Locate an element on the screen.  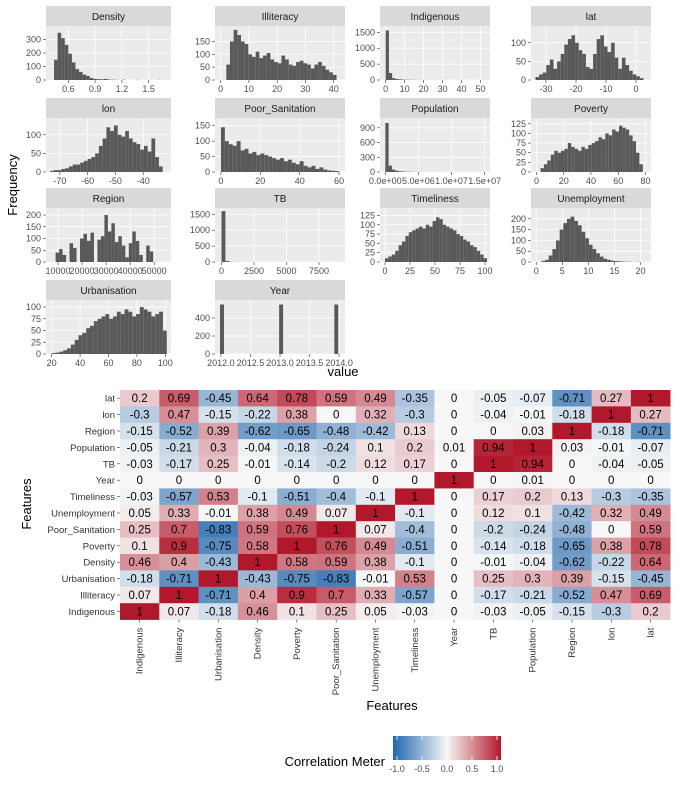
heatmap-cell-label: 0.4 is located at coordinates (179, 563).